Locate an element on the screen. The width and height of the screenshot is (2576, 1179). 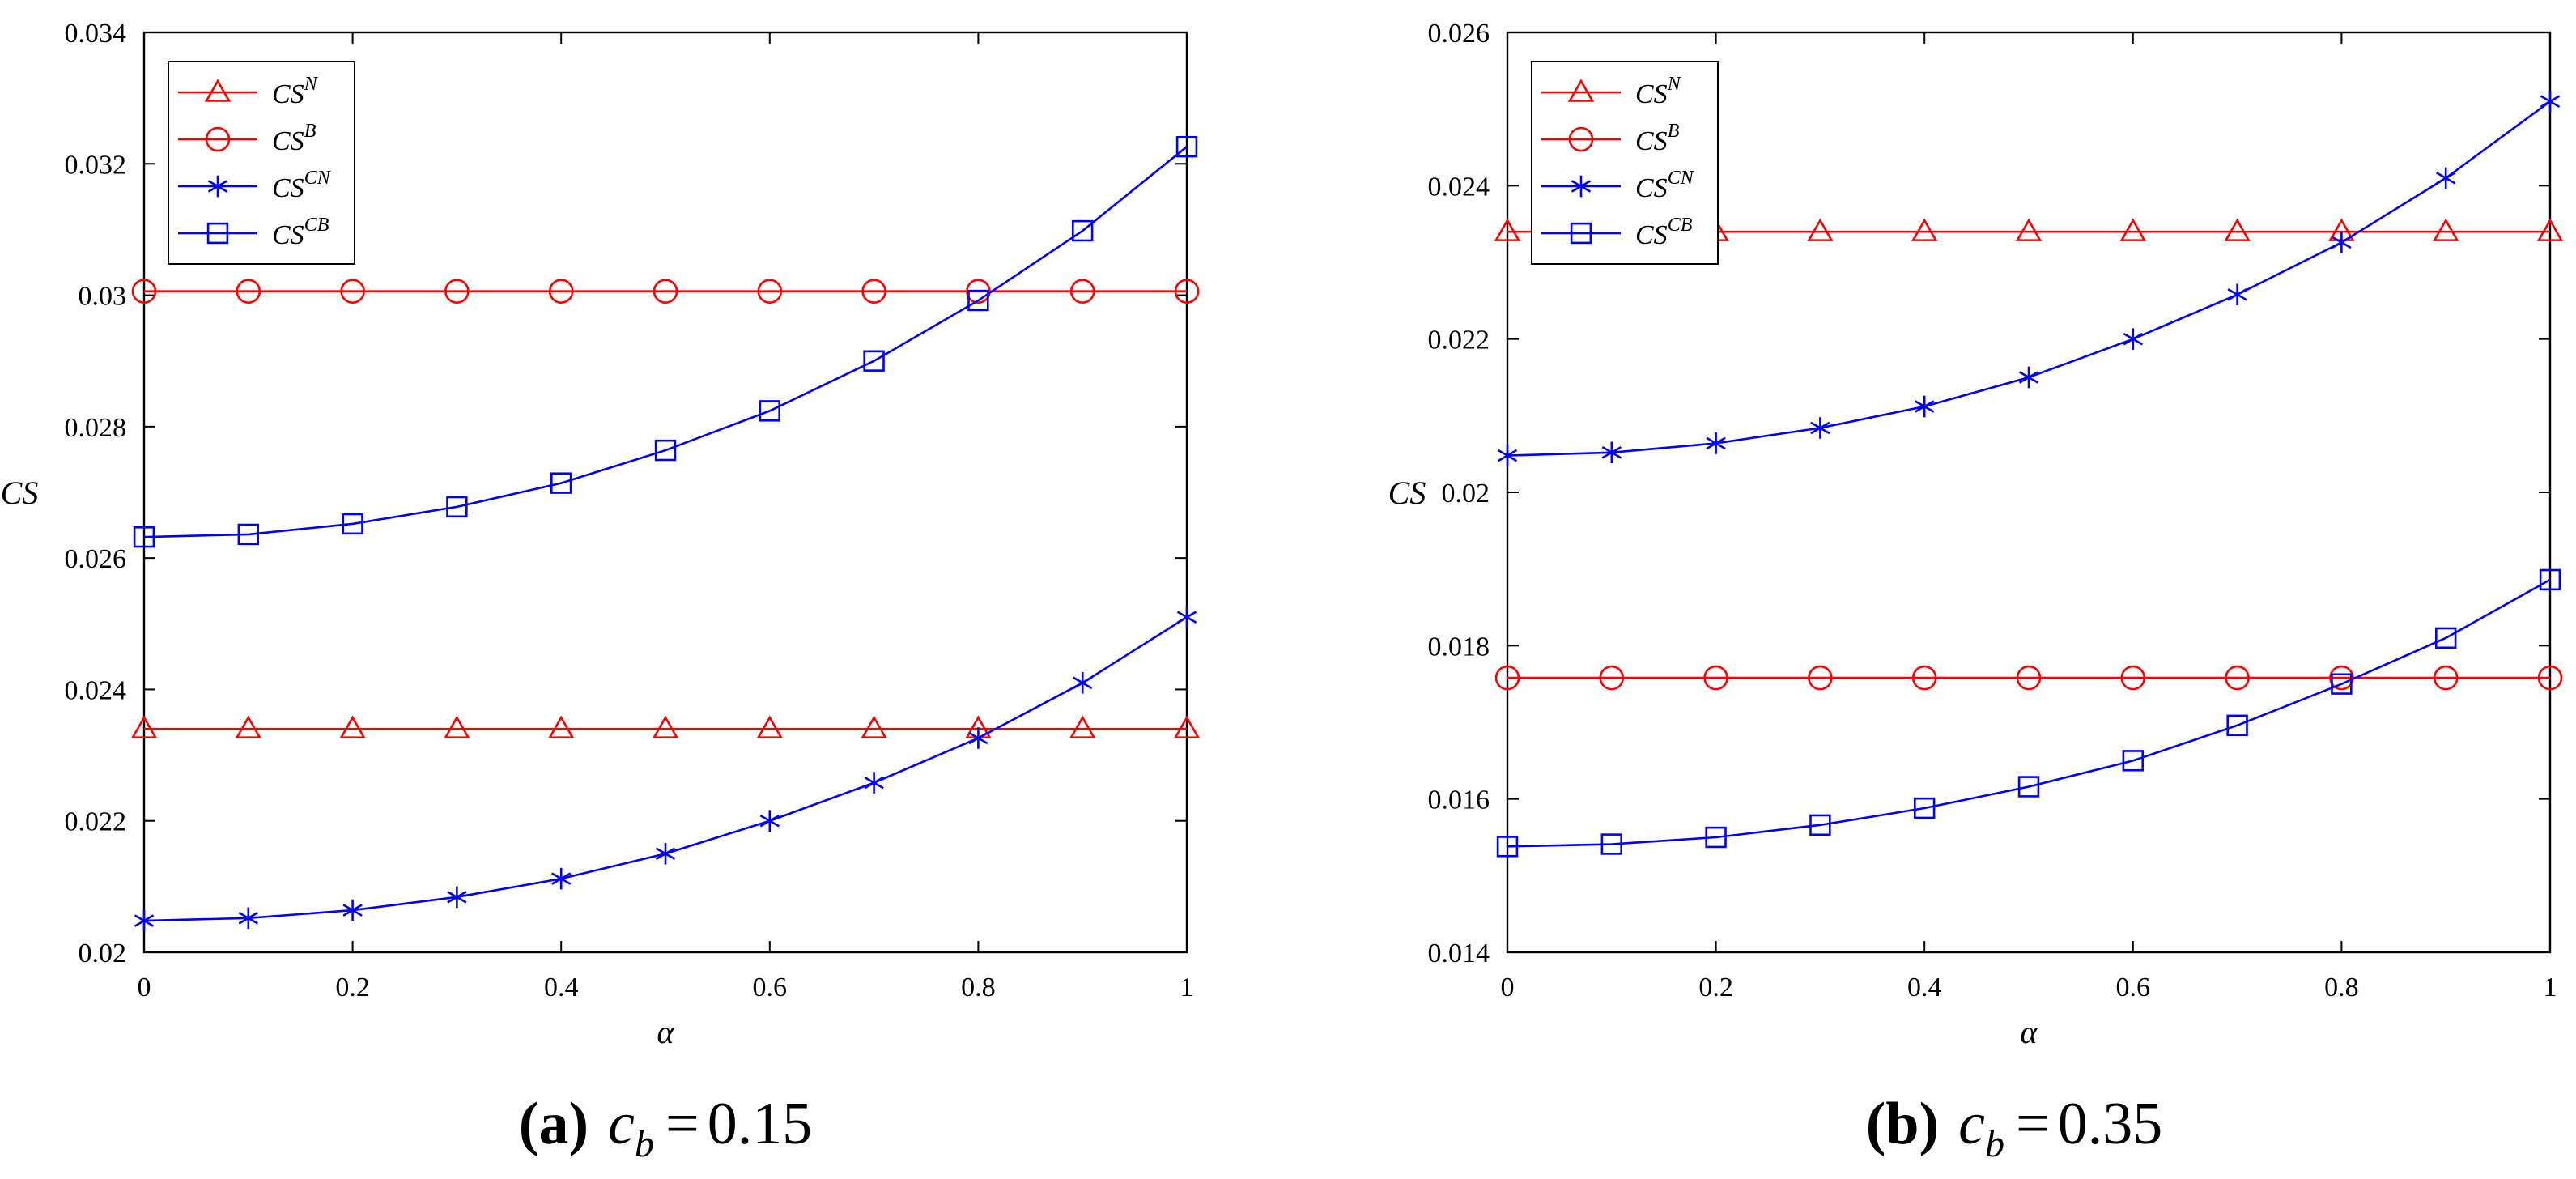
legend-label: CSB is located at coordinates (294, 138).